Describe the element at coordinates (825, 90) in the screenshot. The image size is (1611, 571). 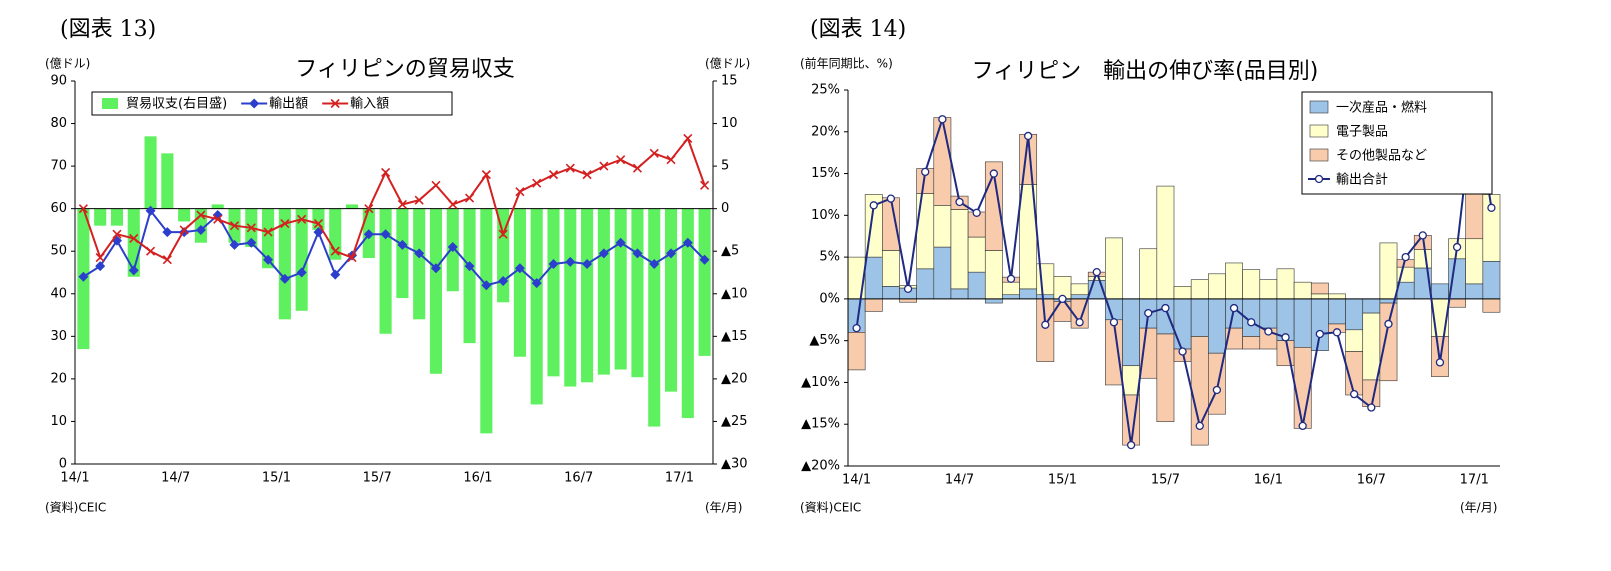
I see `y-tick-label: 25%` at that location.